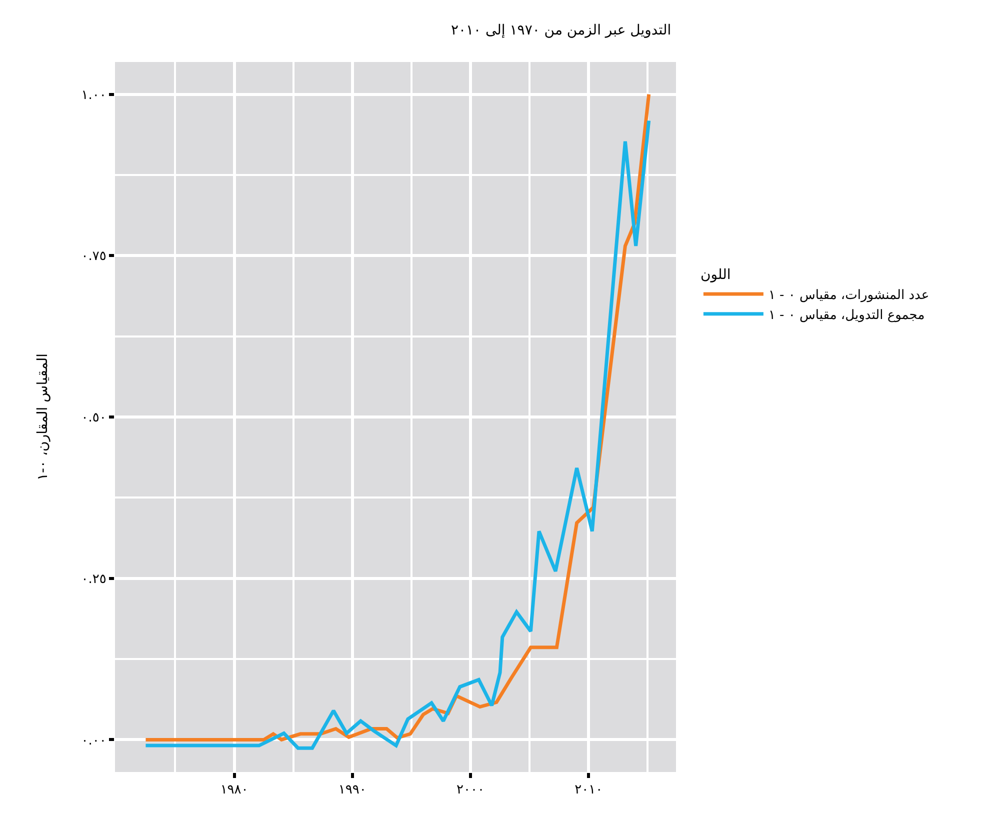 The width and height of the screenshot is (987, 822). I want to click on x-tick-label: ١٩٨٠, so click(234, 790).